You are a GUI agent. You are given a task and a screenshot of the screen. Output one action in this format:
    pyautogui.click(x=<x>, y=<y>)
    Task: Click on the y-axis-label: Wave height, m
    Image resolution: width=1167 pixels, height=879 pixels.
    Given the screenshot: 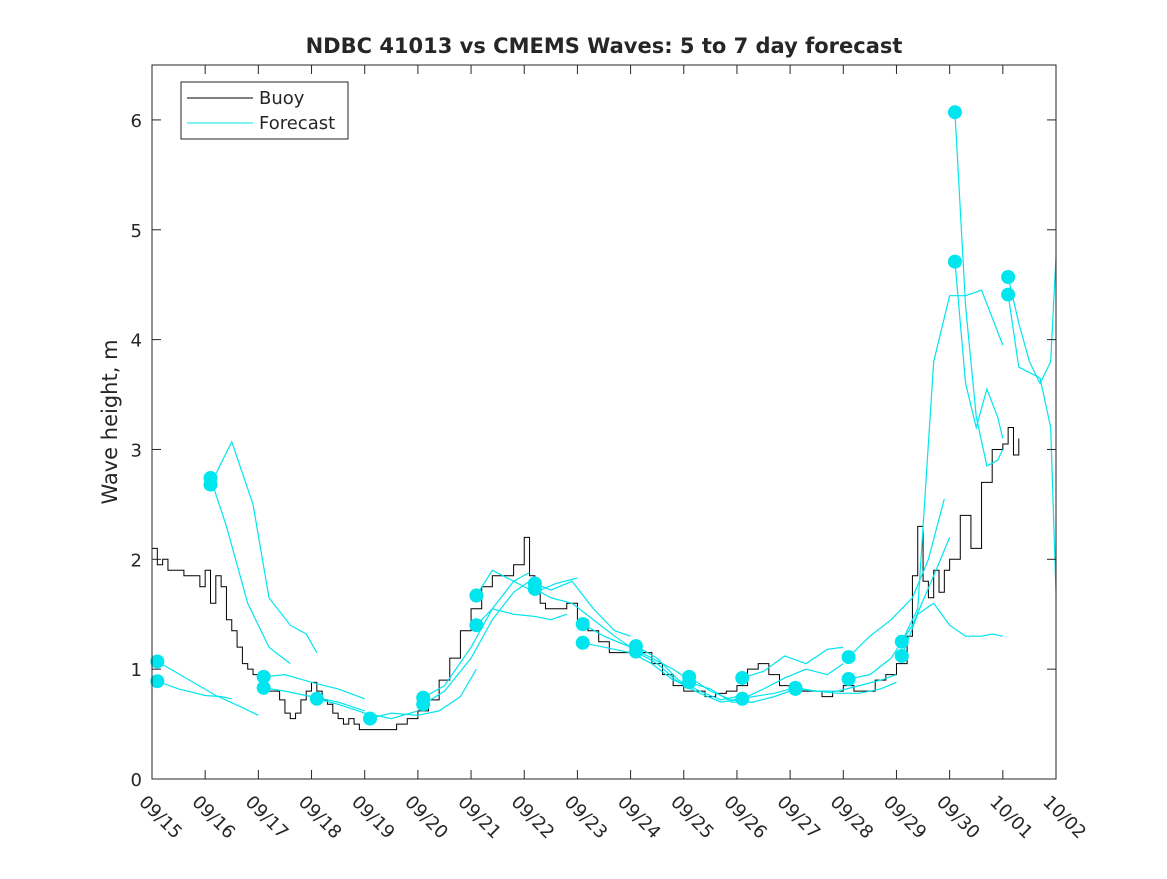 What is the action you would take?
    pyautogui.click(x=110, y=421)
    